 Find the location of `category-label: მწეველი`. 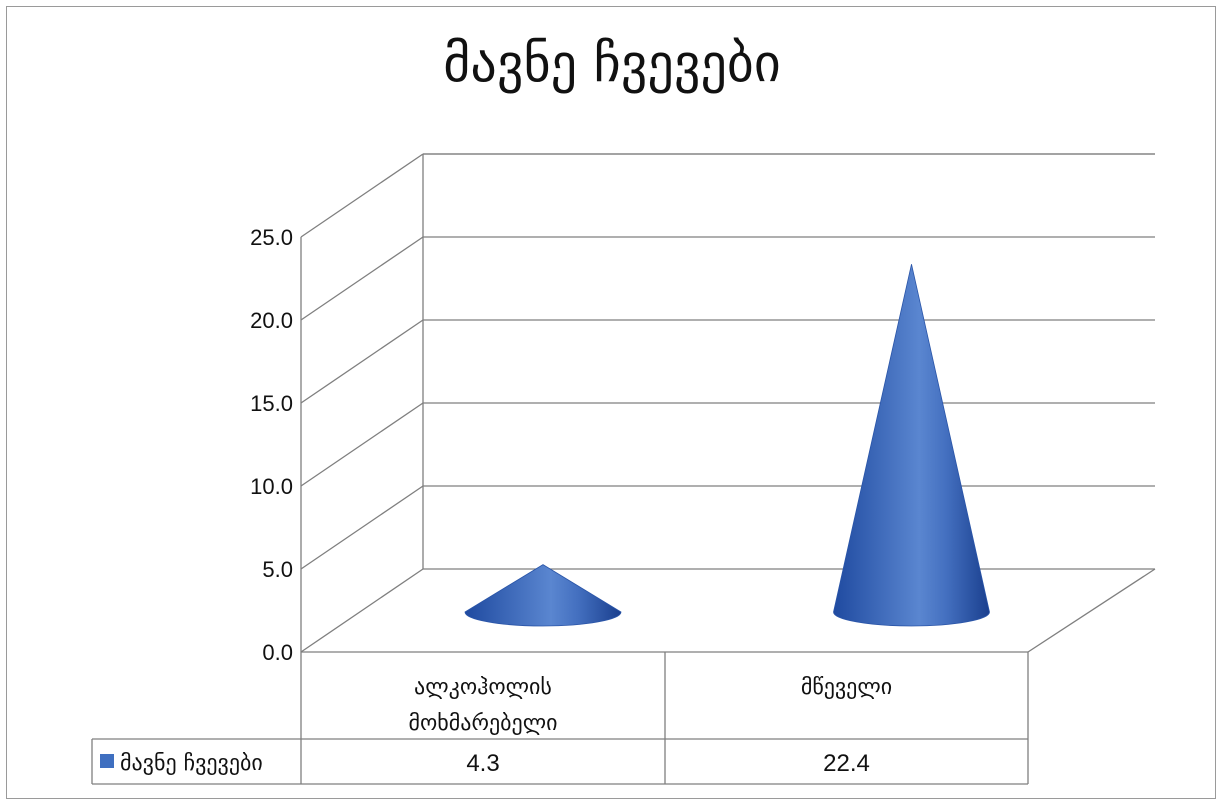

category-label: მწეველი is located at coordinates (846, 687).